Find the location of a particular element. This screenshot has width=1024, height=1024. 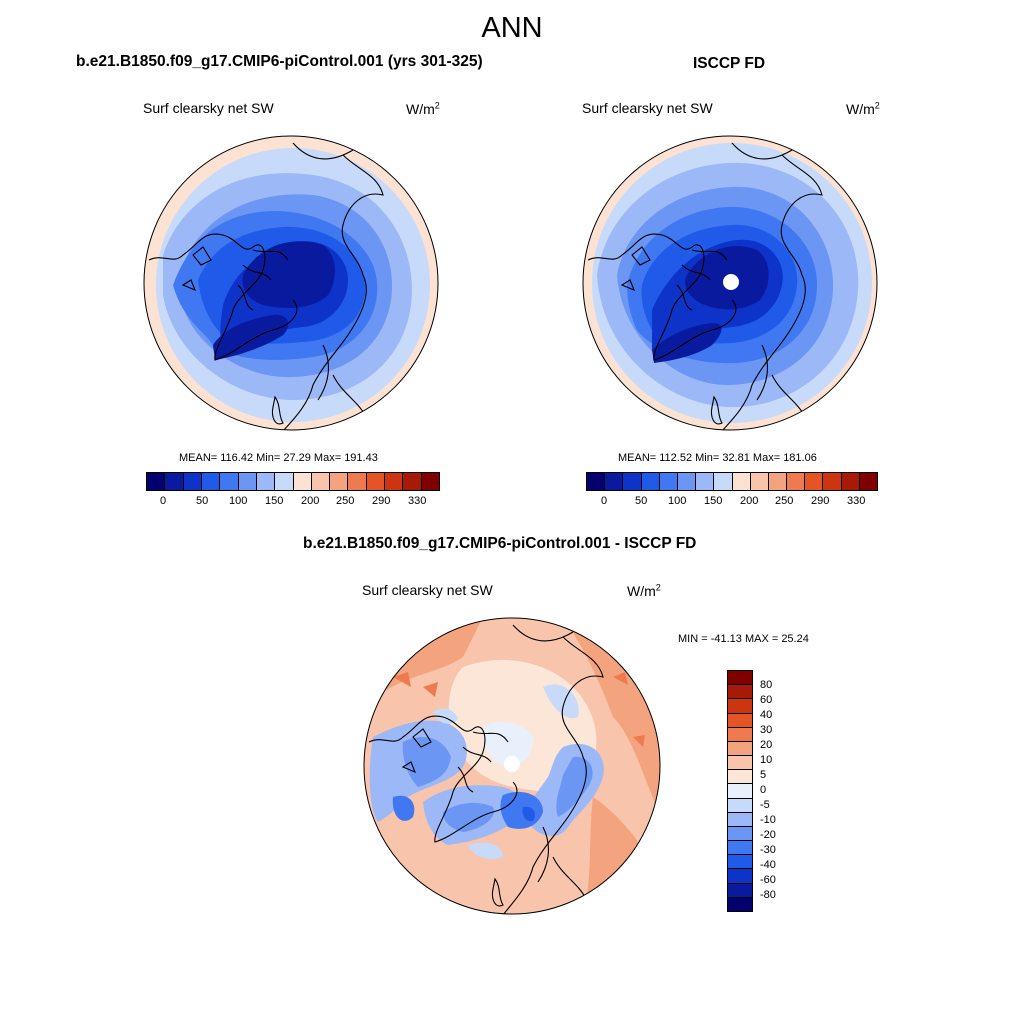

diff-colorbar-tick: 0 is located at coordinates (763, 790).